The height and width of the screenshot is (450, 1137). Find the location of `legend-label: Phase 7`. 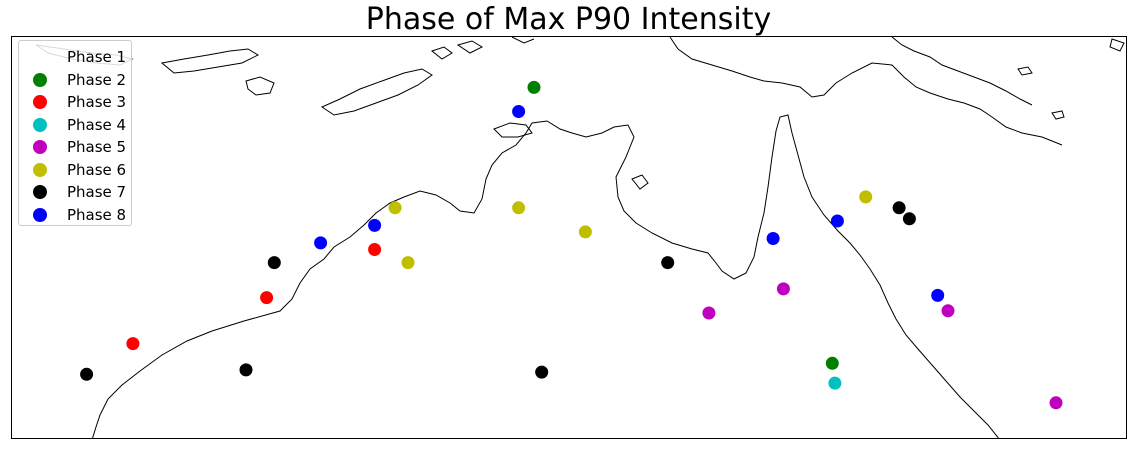

legend-label: Phase 7 is located at coordinates (96, 192).